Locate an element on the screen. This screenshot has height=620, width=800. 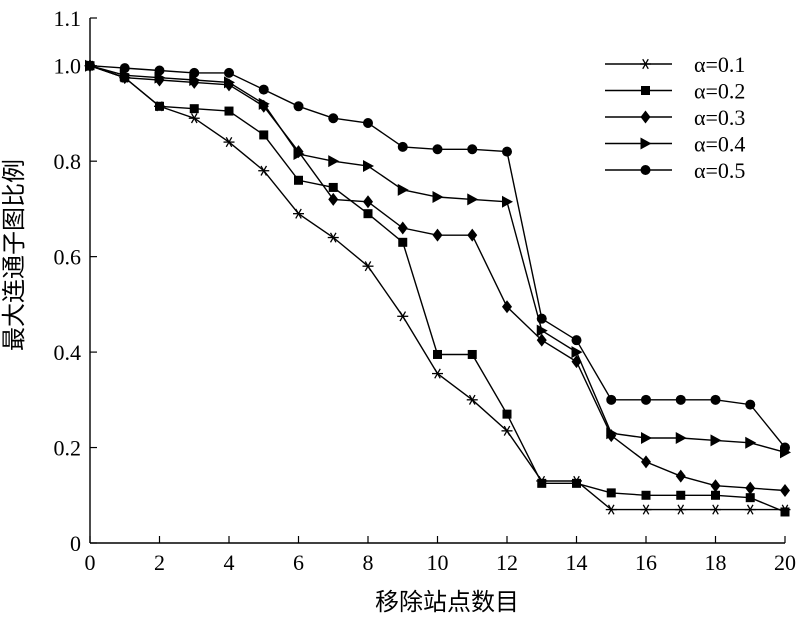
legend-label: α=0.5 is located at coordinates (719, 170).